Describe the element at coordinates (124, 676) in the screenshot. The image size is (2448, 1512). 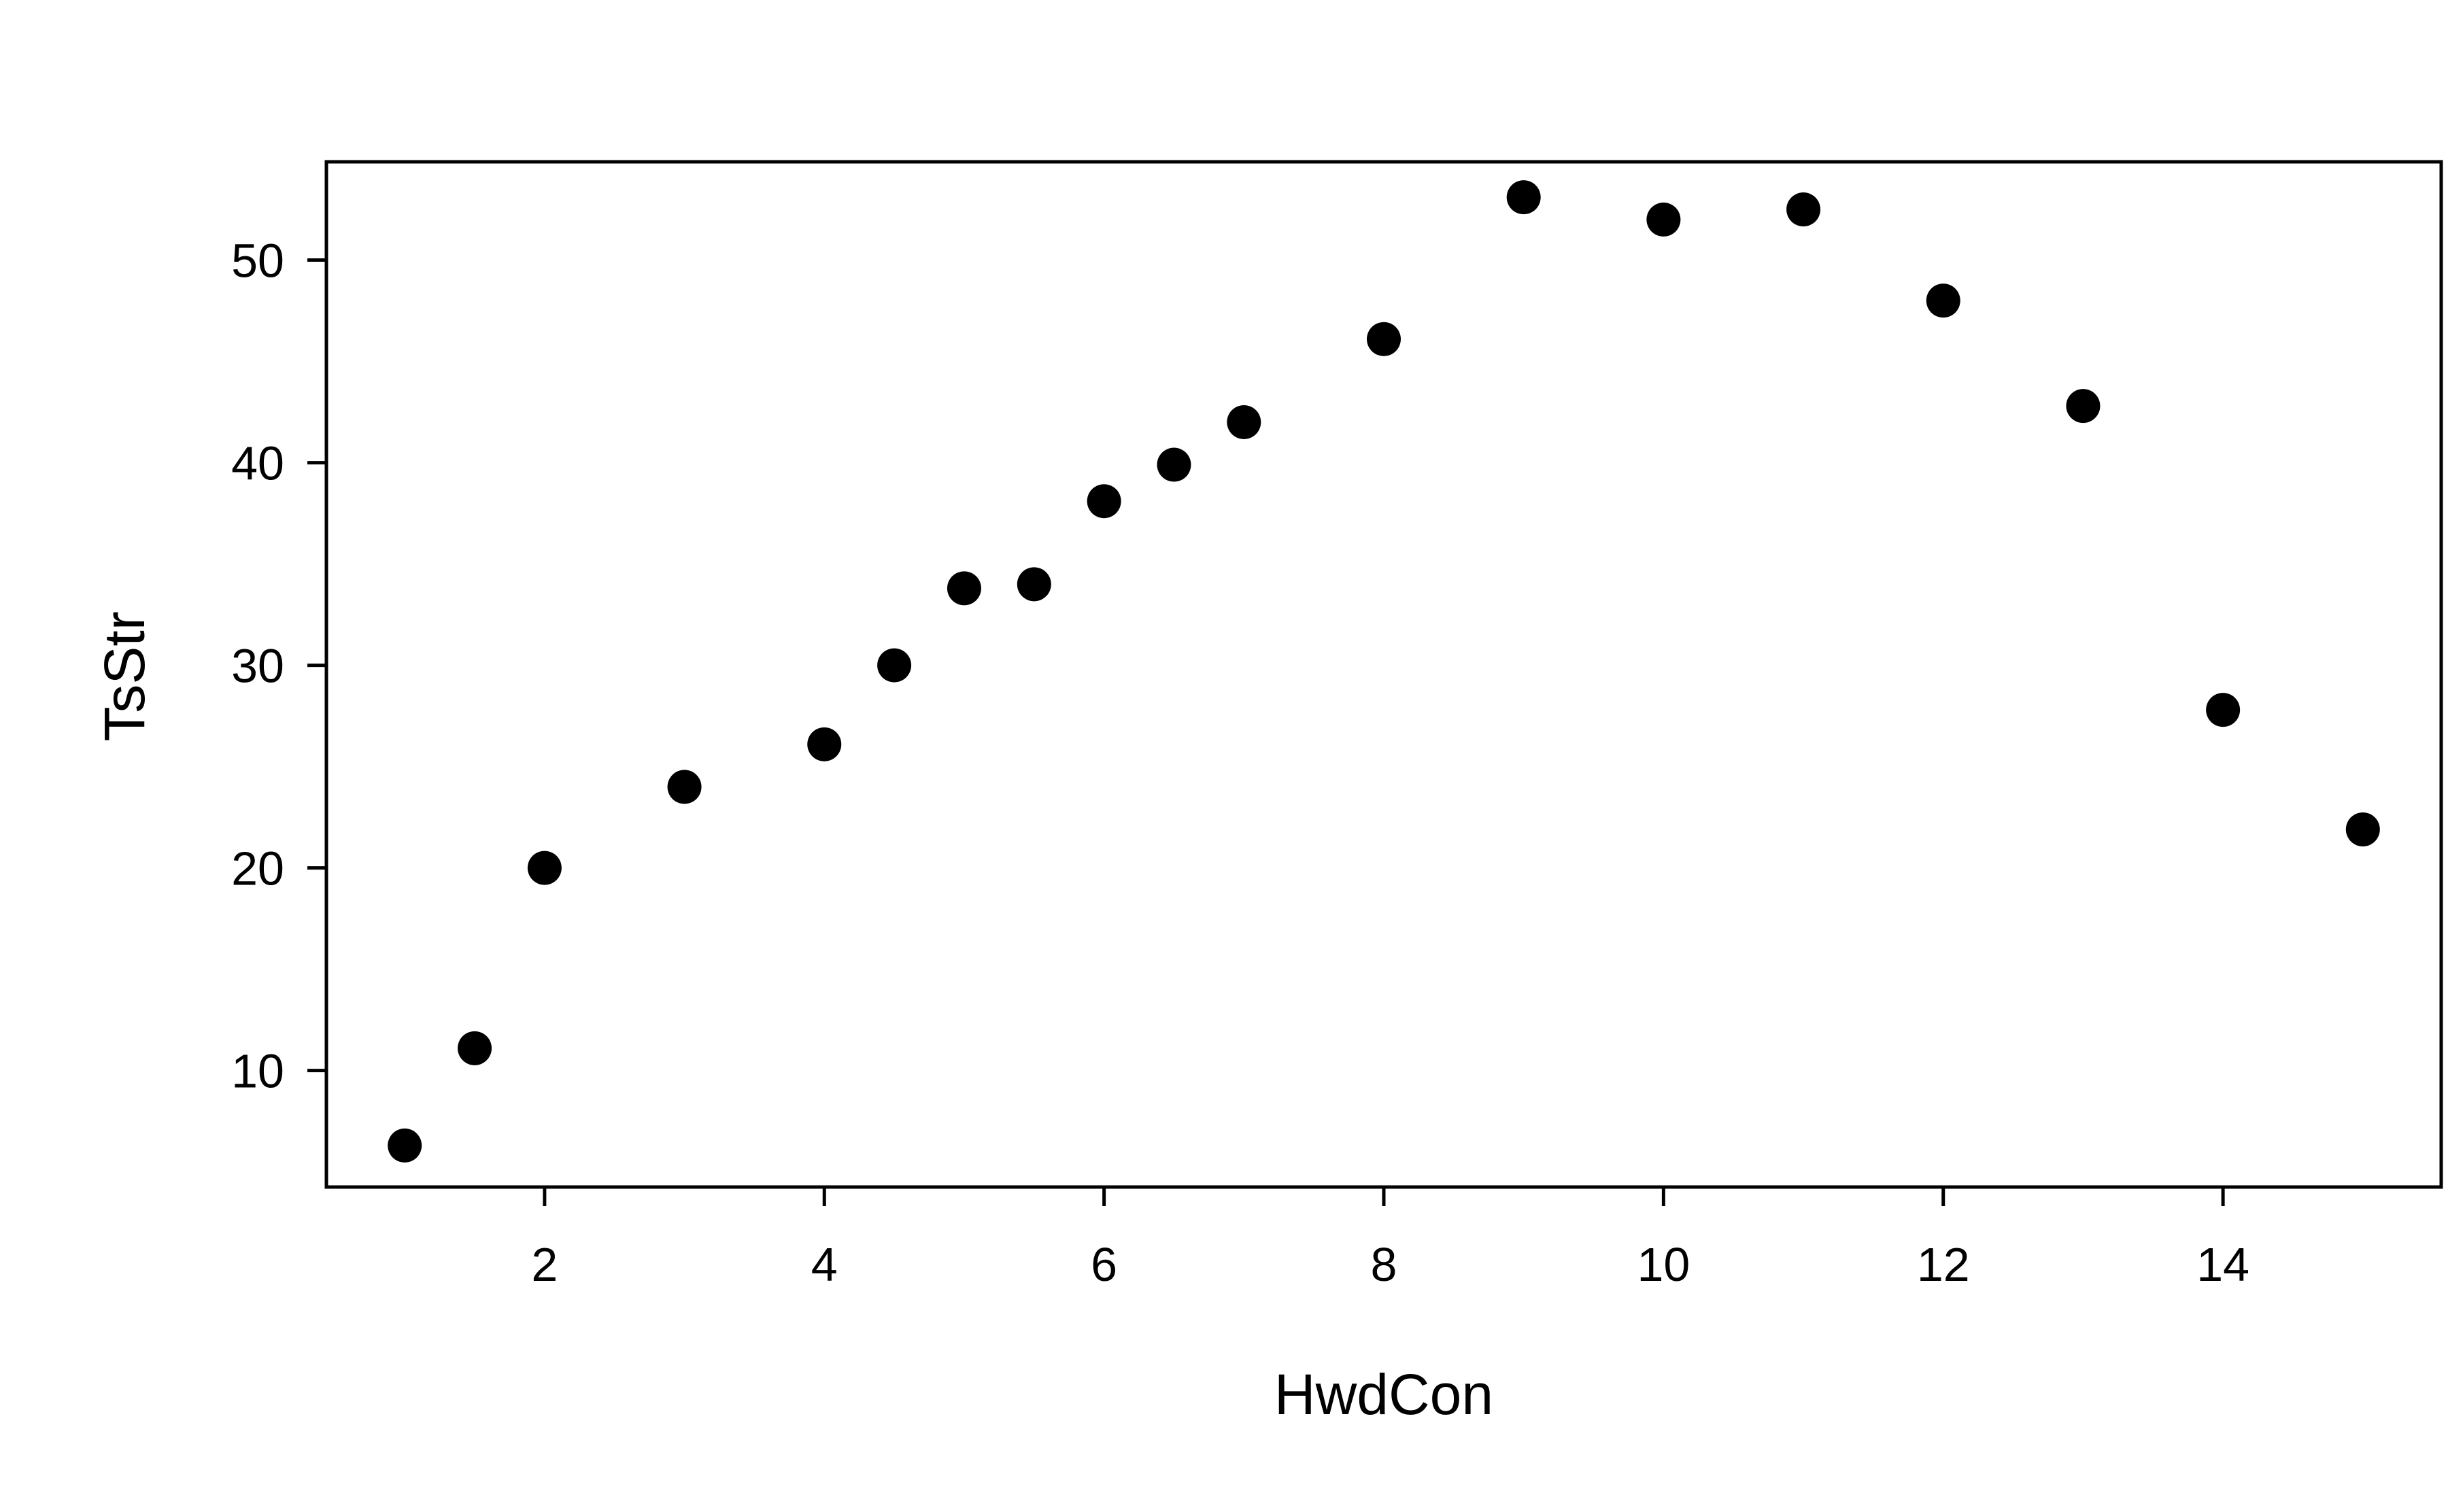
I see `y-axis-title: TsStr` at that location.